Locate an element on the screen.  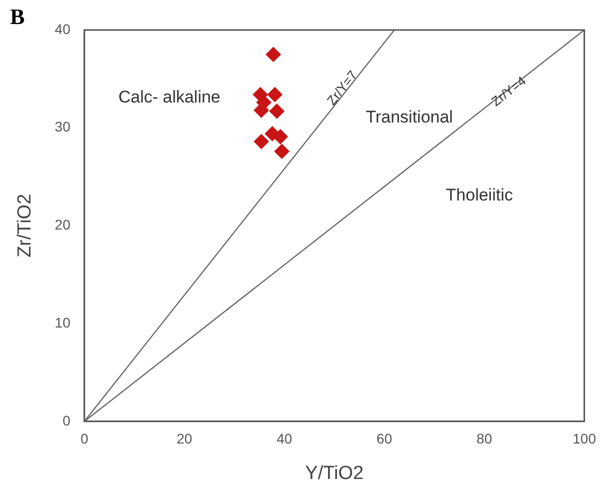
y-axis-title: Zr/TiO2 is located at coordinates (25, 226).